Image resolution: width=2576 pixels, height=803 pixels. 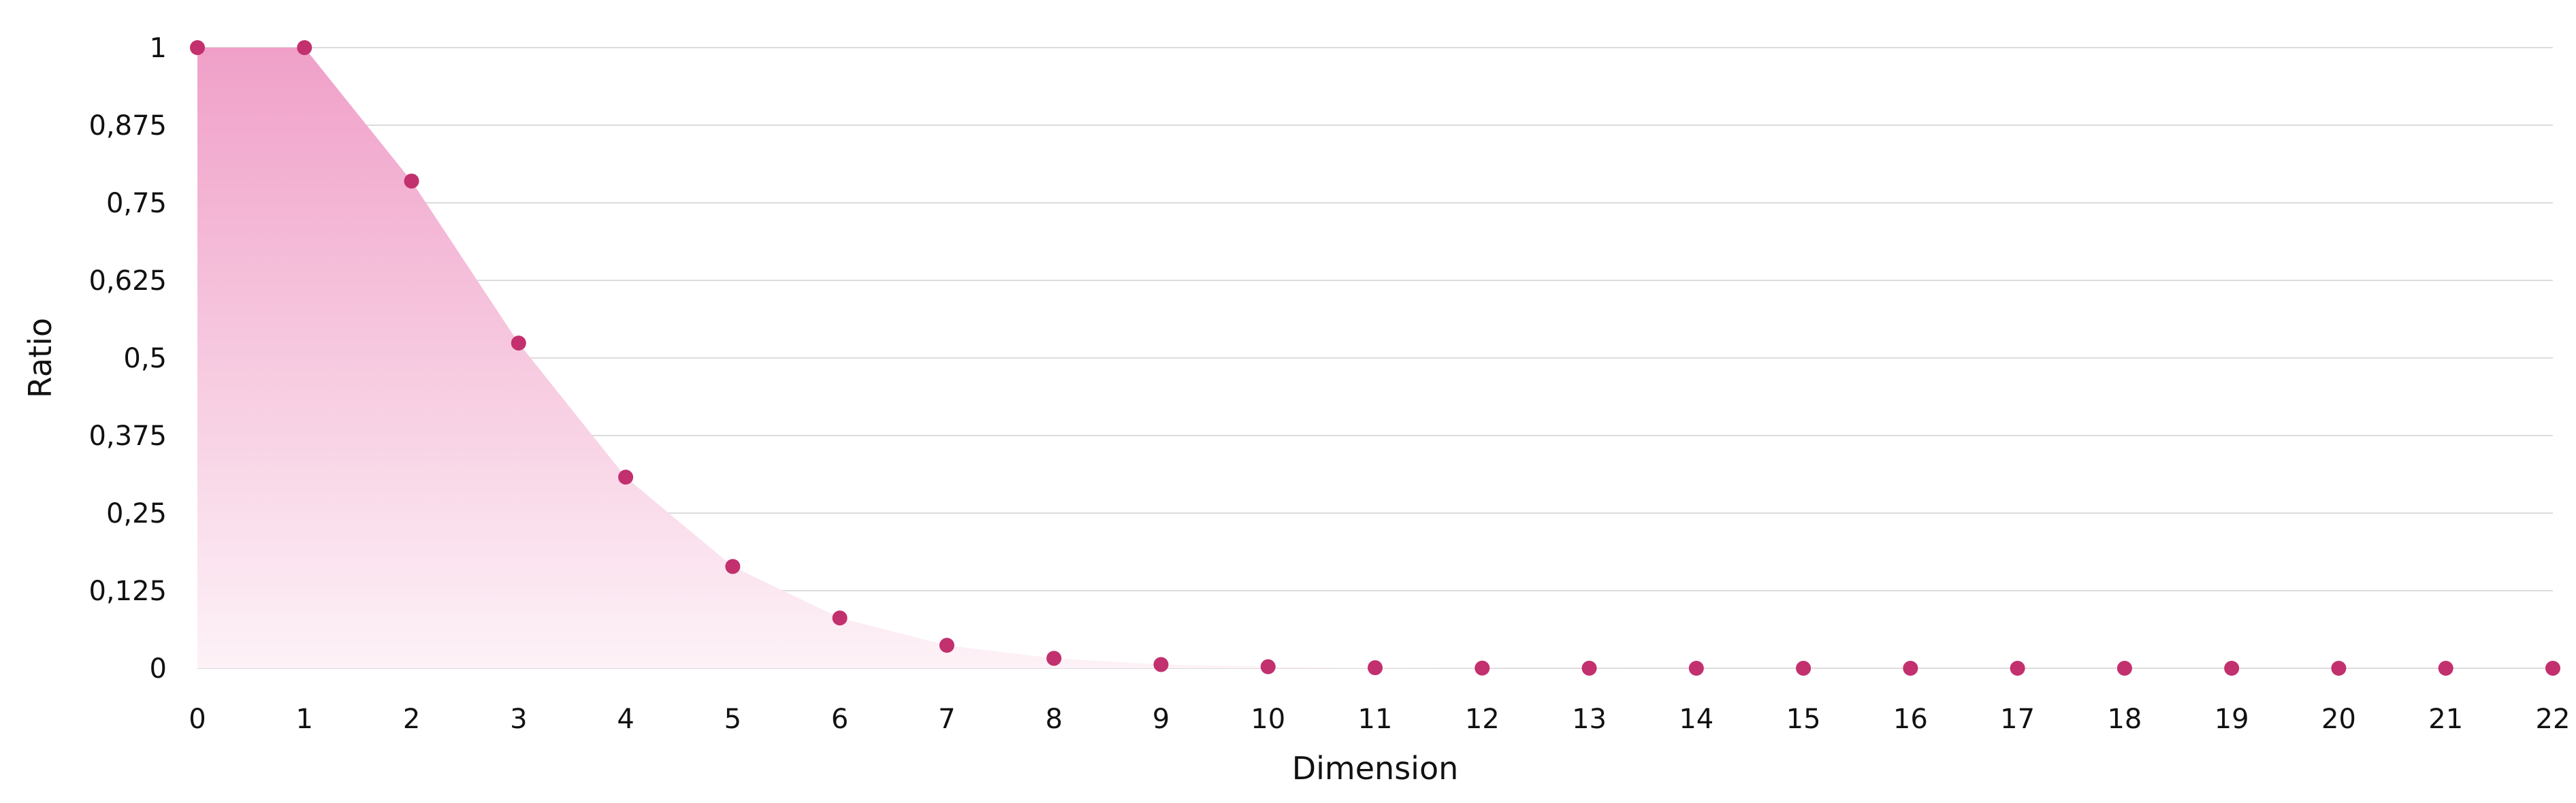 What do you see at coordinates (128, 436) in the screenshot?
I see `y-tick-label: 0,375` at bounding box center [128, 436].